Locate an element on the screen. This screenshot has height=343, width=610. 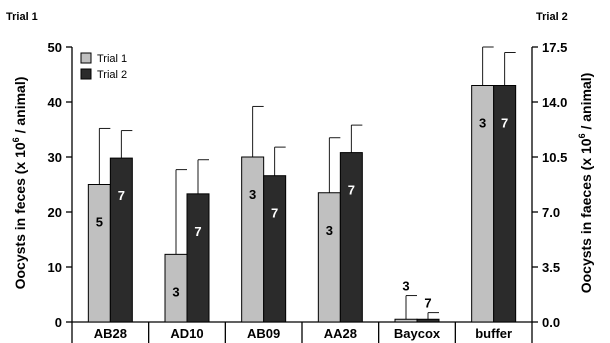
category-label-line: AA28 is located at coordinates (340, 333).